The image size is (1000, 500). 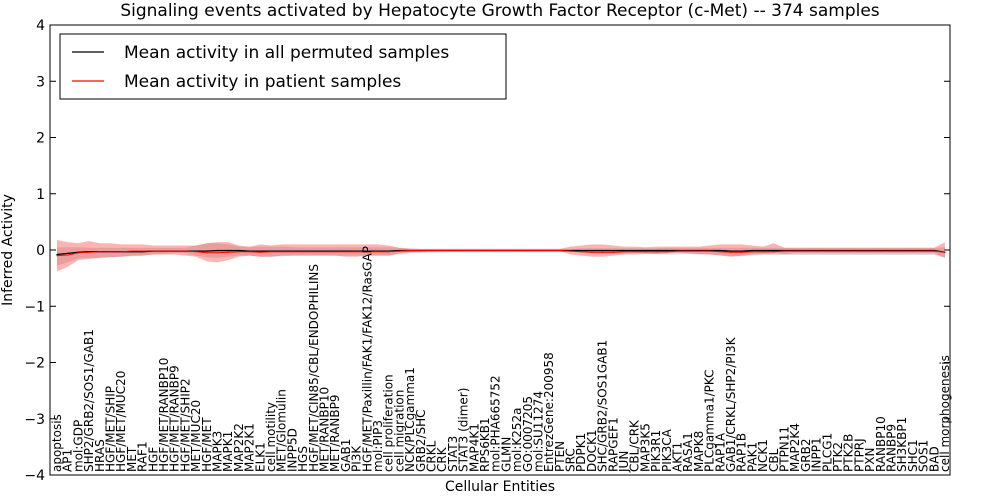 What do you see at coordinates (624, 462) in the screenshot?
I see `x-tick-label: JUN` at bounding box center [624, 462].